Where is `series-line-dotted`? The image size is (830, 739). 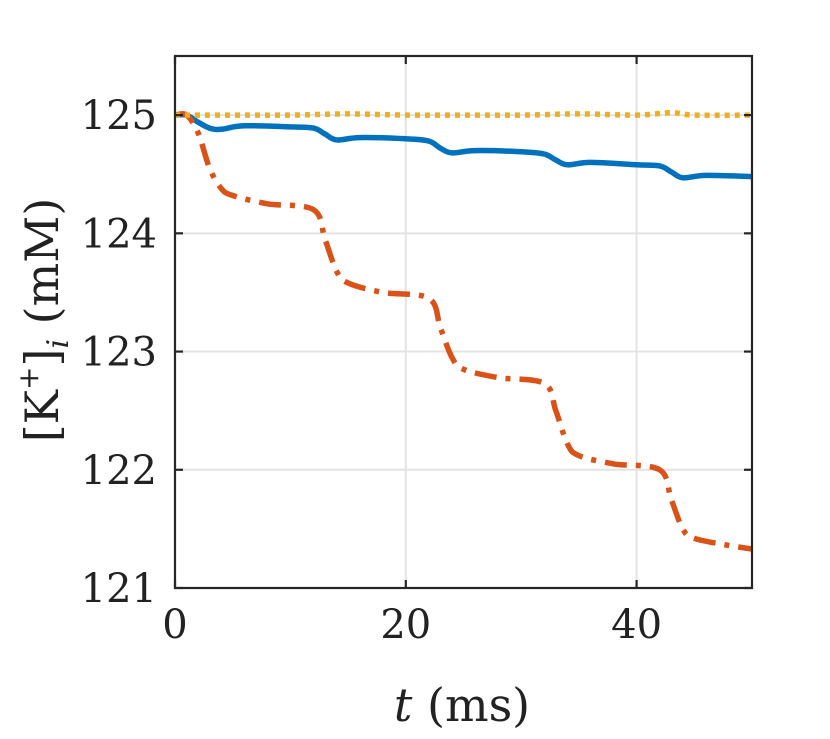 series-line-dotted is located at coordinates (464, 114).